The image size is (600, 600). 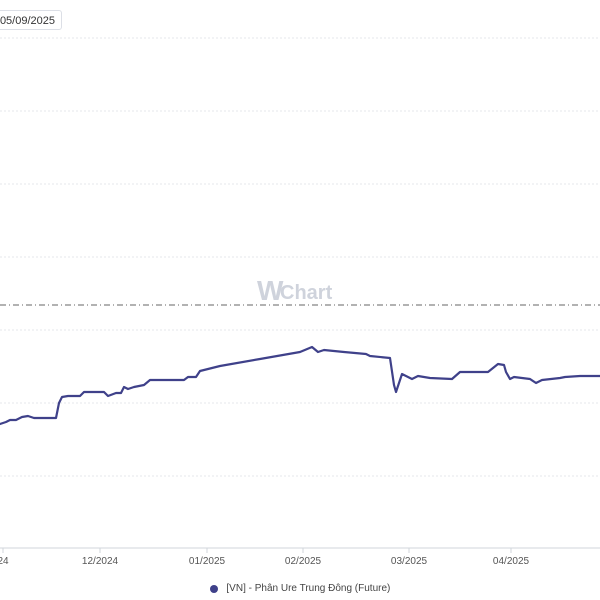 What do you see at coordinates (207, 561) in the screenshot?
I see `x-tick-label-2: 01/2025` at bounding box center [207, 561].